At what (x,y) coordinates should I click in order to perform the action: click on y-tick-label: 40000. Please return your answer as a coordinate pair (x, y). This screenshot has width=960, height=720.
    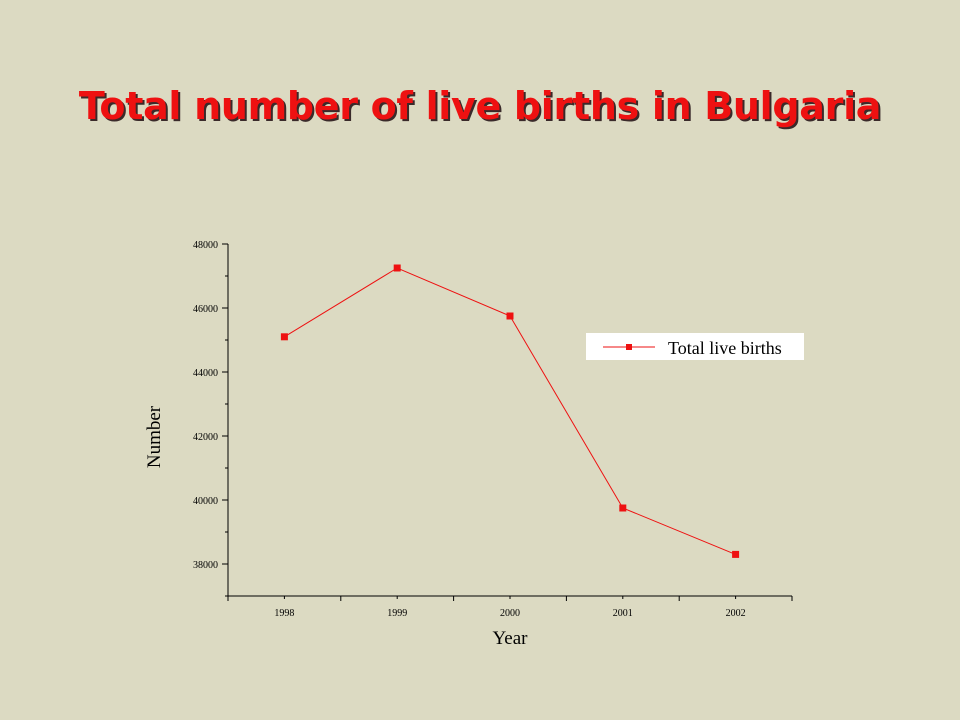
    Looking at the image, I should click on (205, 501).